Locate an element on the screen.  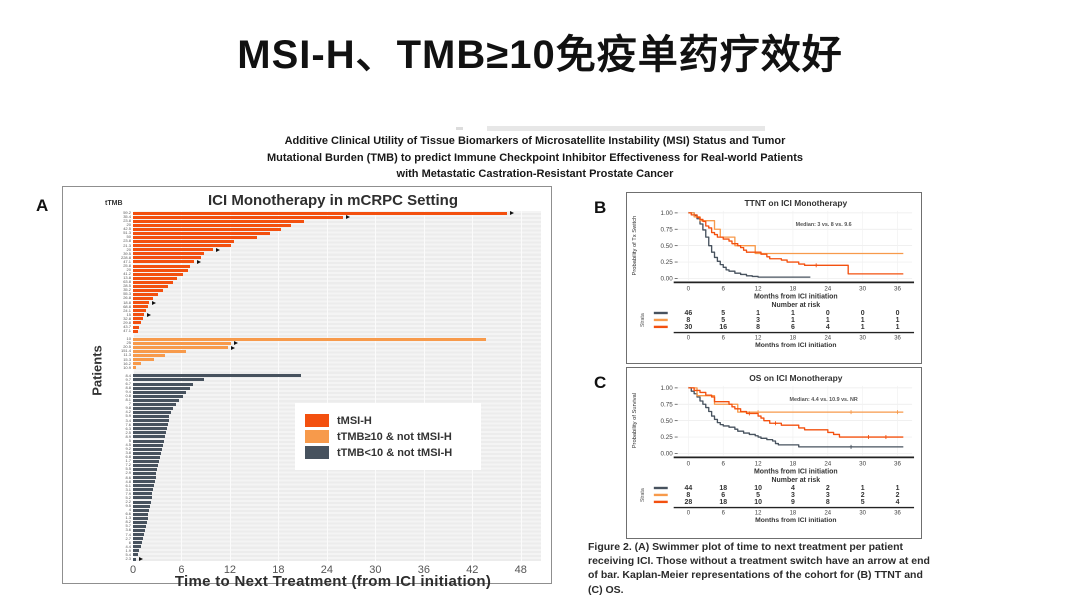
ttmb-value-label: 25 is located at coordinates (128, 343).